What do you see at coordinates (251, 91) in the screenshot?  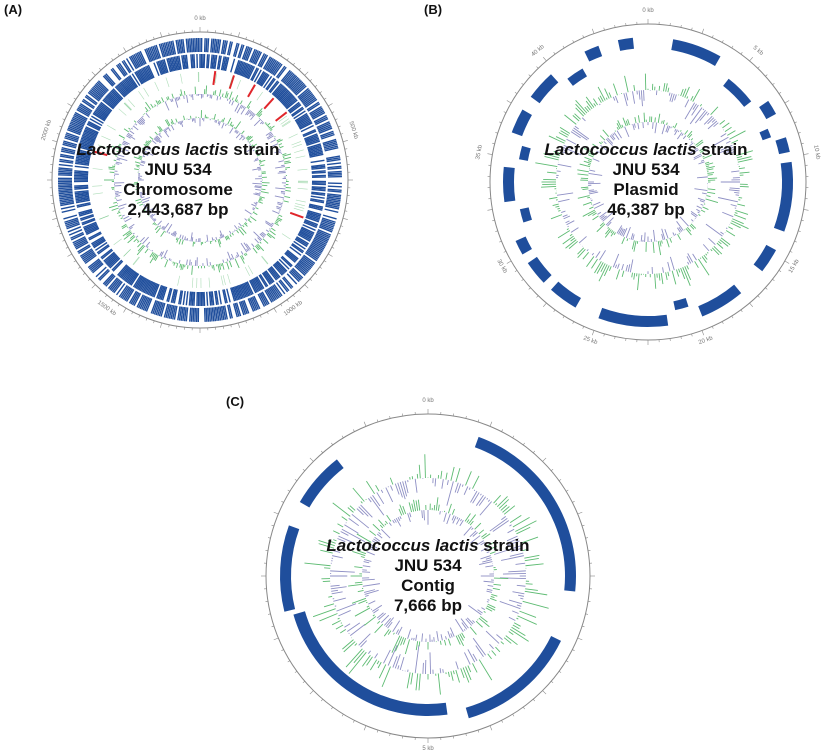 I see `rrna-marker` at bounding box center [251, 91].